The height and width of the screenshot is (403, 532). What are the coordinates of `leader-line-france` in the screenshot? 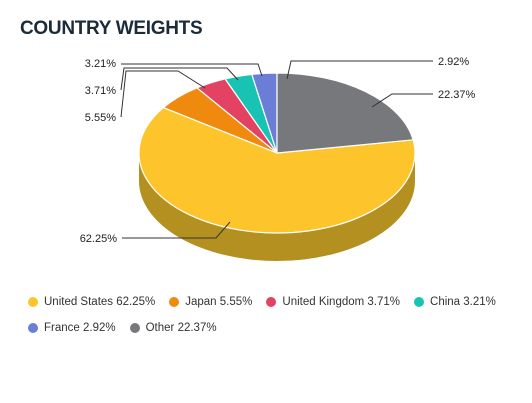 It's located at (359, 70).